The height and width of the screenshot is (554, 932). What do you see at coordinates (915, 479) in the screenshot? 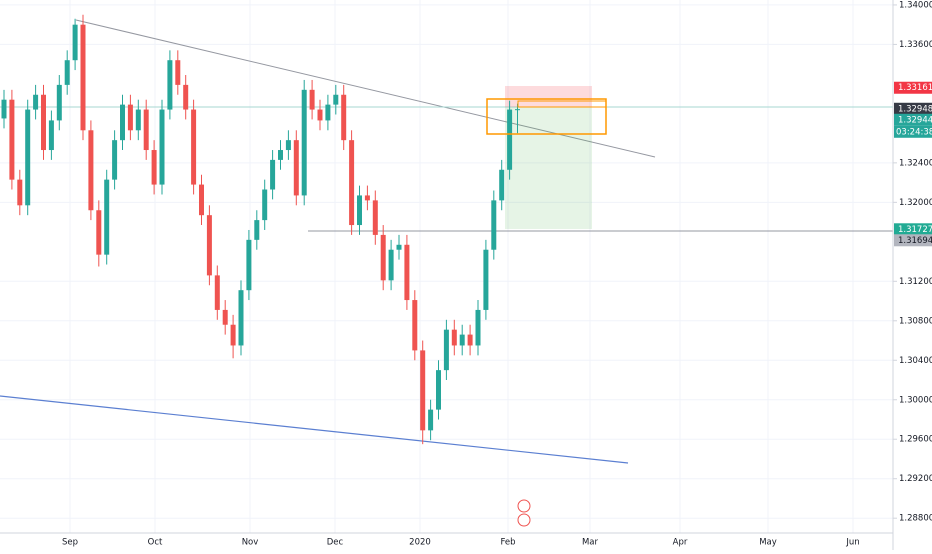
I see `y-tick-label: 1.29200` at bounding box center [915, 479].